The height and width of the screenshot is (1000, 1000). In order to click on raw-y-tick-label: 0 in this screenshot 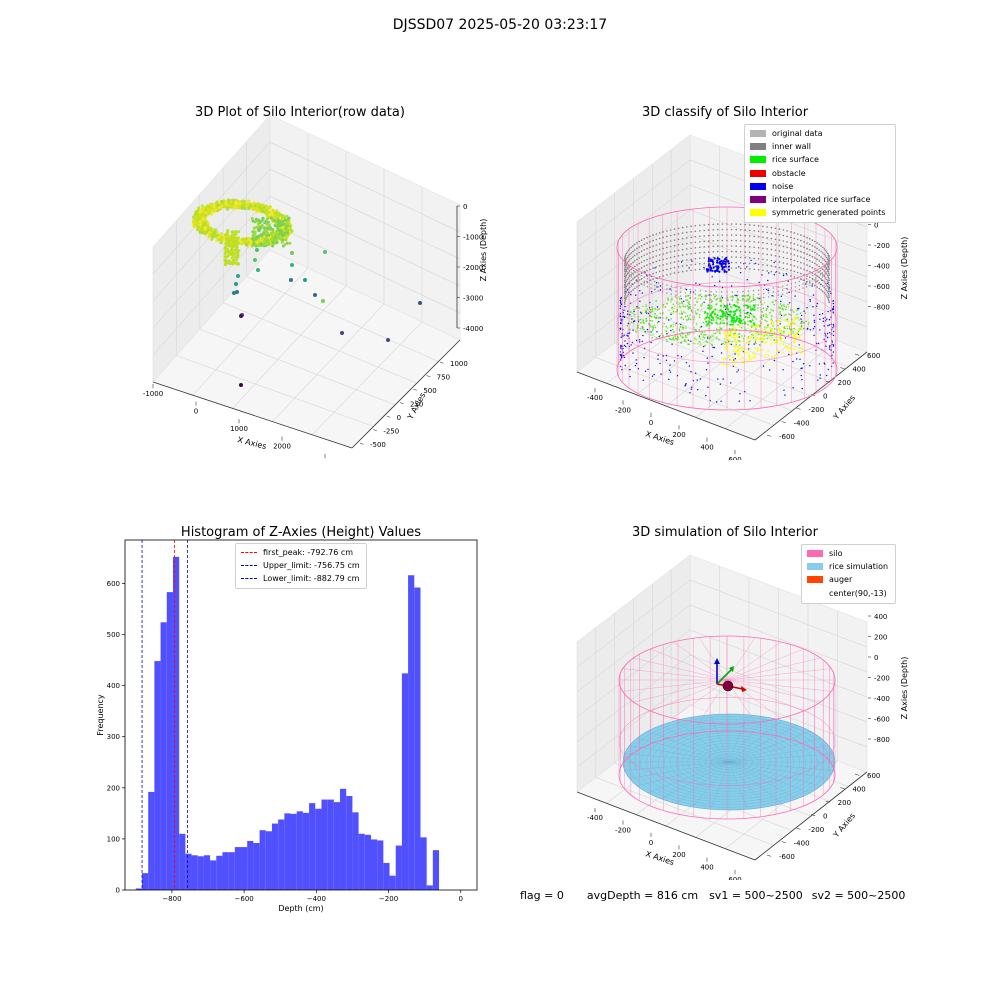, I will do `click(399, 418)`.